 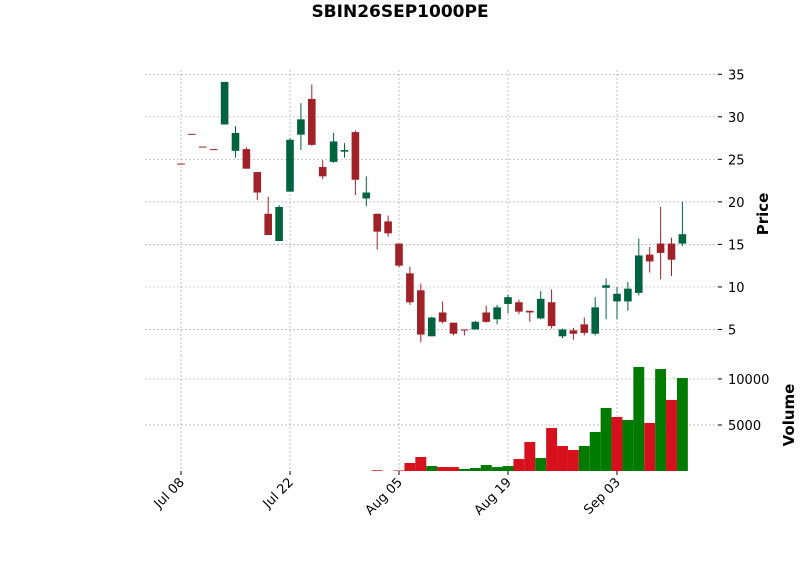 I want to click on y-tick-label: 25, so click(x=736, y=160).